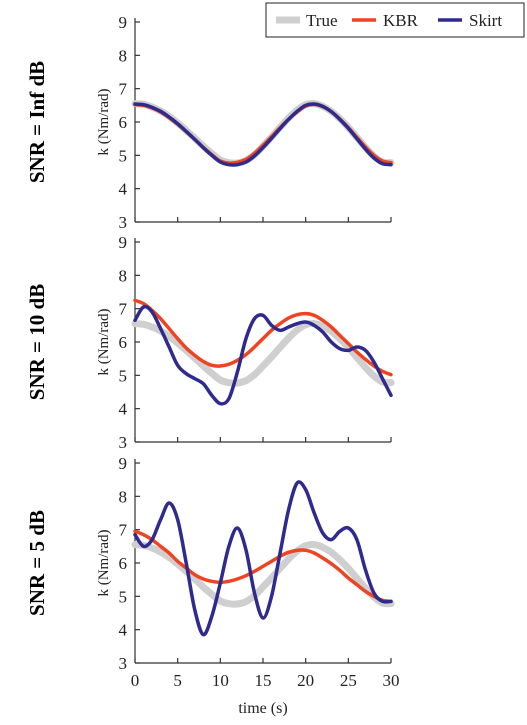  What do you see at coordinates (401, 20) in the screenshot?
I see `legend-kbr-label: KBR` at bounding box center [401, 20].